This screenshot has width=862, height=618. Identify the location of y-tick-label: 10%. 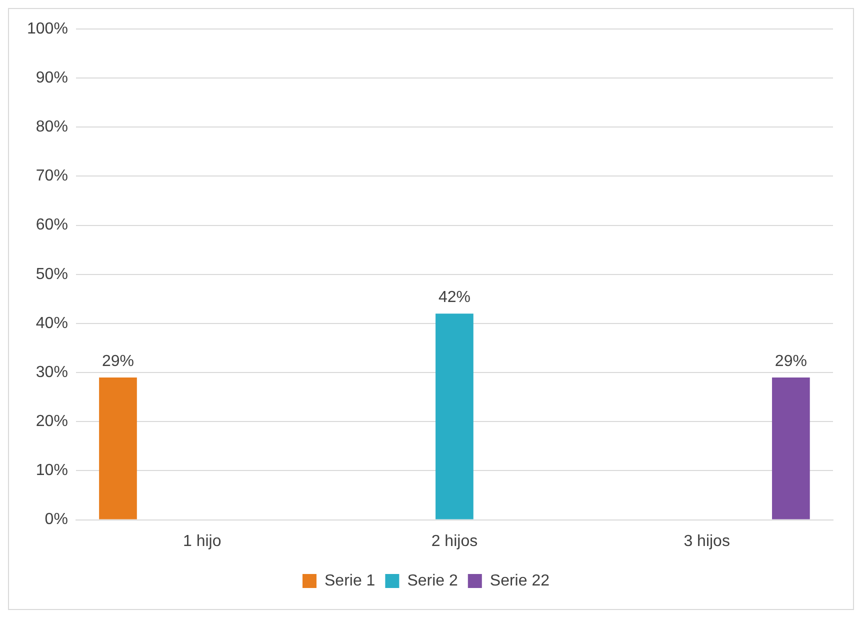
(52, 471).